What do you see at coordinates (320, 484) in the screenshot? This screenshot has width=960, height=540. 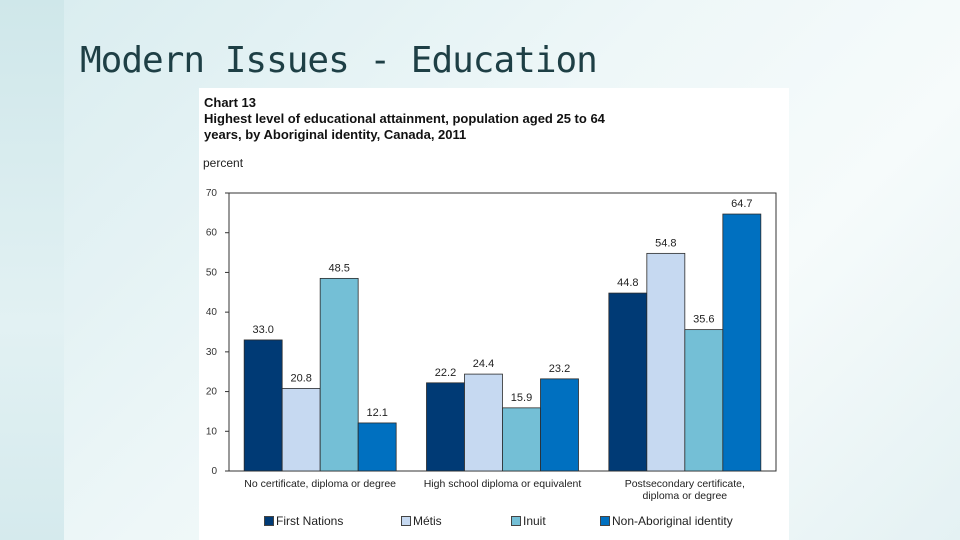 I see `x-category-label: No certificate, diploma or degree` at bounding box center [320, 484].